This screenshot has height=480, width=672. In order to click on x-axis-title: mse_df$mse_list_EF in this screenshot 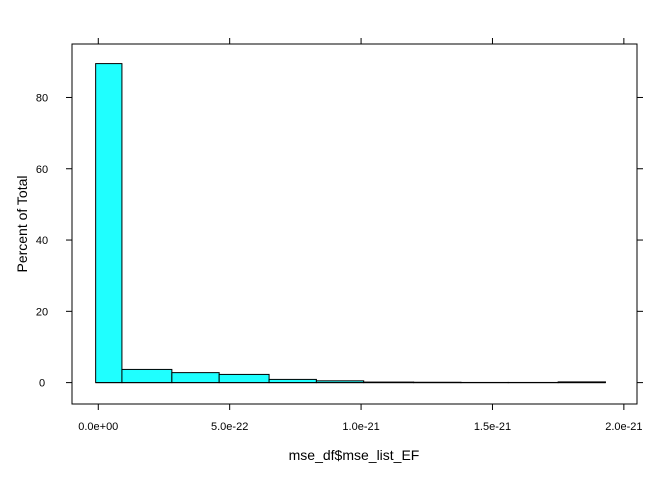, I will do `click(354, 455)`.